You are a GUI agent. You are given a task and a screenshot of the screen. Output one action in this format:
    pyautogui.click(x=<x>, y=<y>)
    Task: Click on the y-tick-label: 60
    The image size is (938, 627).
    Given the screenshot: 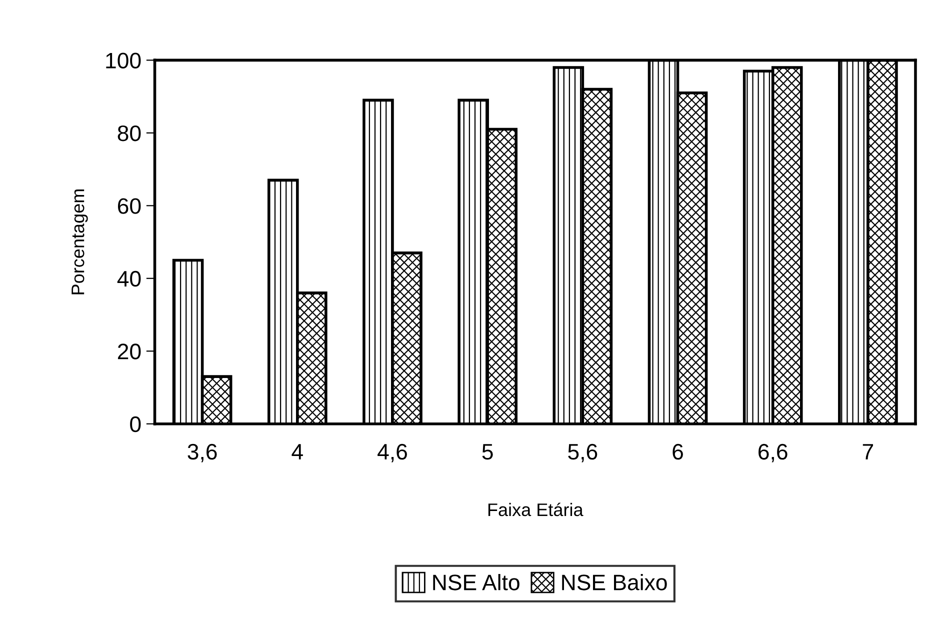 What is the action you would take?
    pyautogui.click(x=129, y=206)
    